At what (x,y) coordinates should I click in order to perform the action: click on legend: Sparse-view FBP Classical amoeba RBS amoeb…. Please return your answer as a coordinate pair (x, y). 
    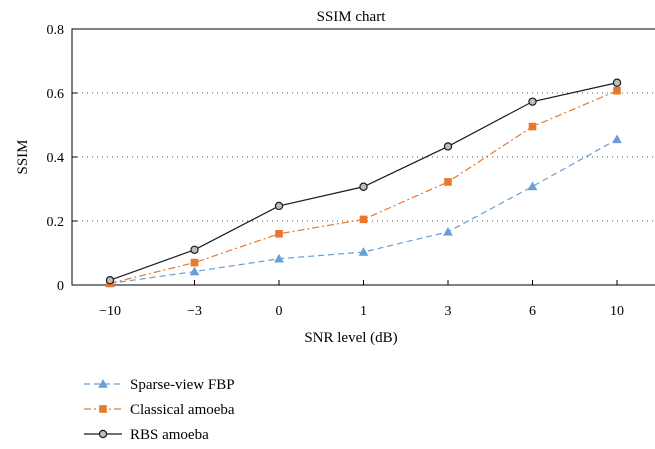
    Looking at the image, I should click on (159, 410).